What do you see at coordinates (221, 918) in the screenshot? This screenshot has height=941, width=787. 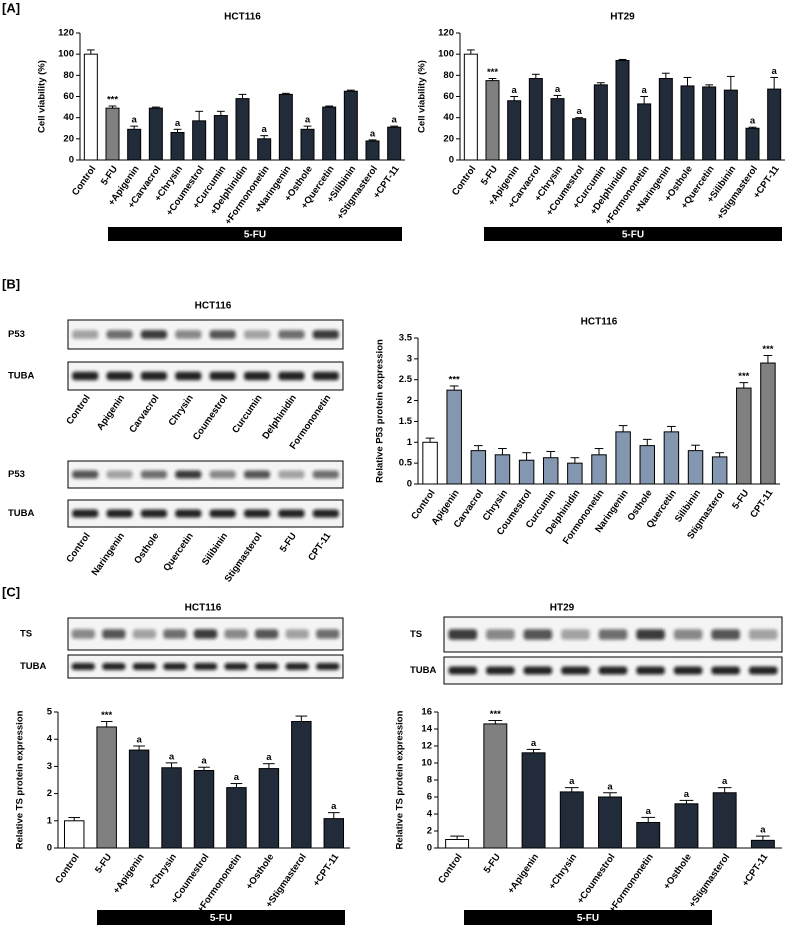 I see `group-label: 5-FU` at bounding box center [221, 918].